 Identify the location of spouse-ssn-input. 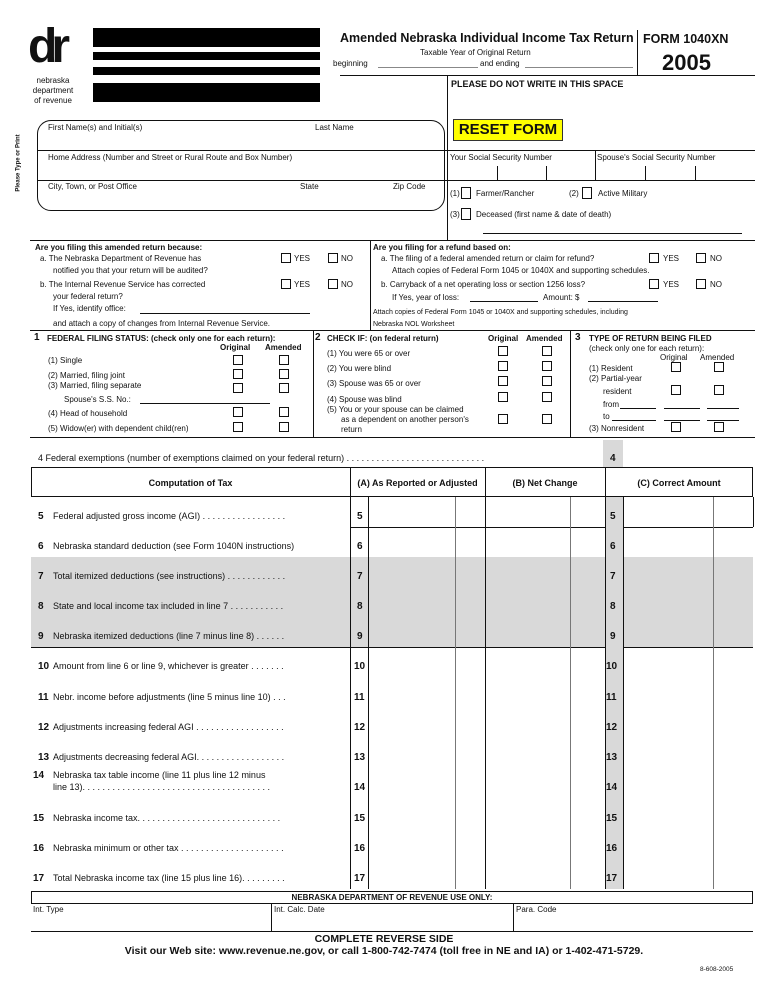
(205, 403).